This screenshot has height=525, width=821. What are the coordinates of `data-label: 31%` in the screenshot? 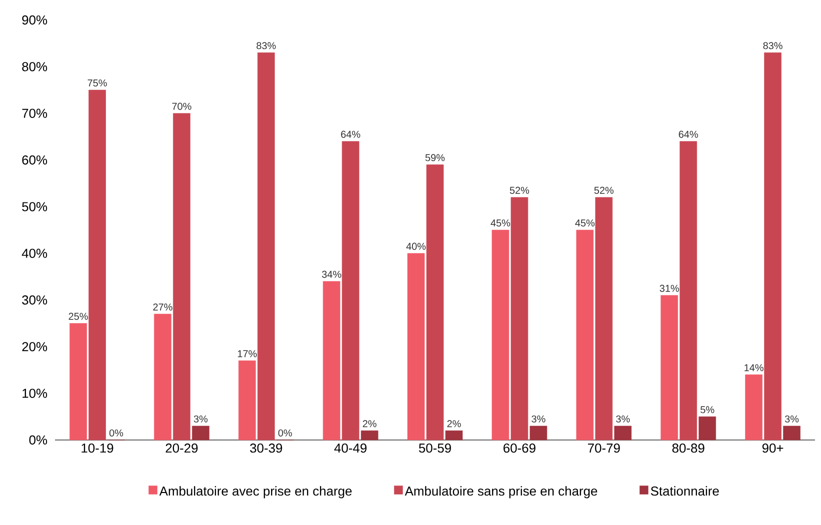 It's located at (669, 288).